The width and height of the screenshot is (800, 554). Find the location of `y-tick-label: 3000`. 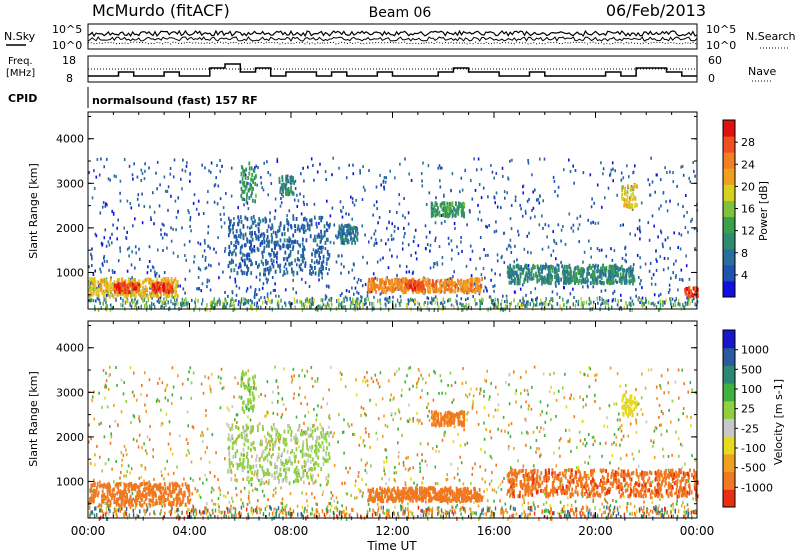

y-tick-label: 3000 is located at coordinates (70, 183).